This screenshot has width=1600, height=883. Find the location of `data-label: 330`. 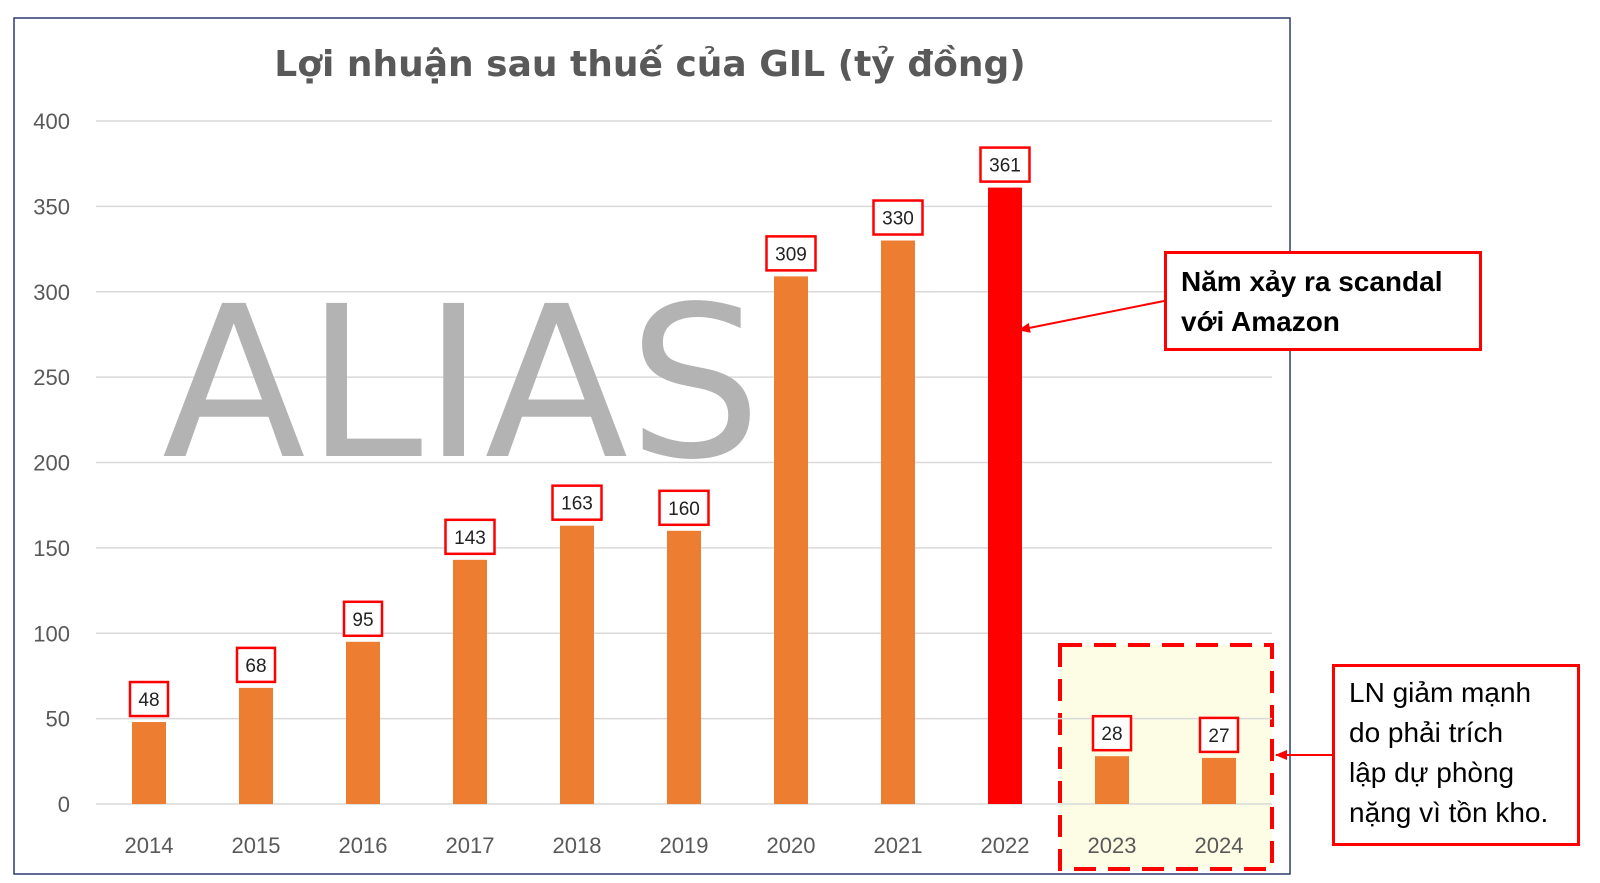

data-label: 330 is located at coordinates (898, 219).